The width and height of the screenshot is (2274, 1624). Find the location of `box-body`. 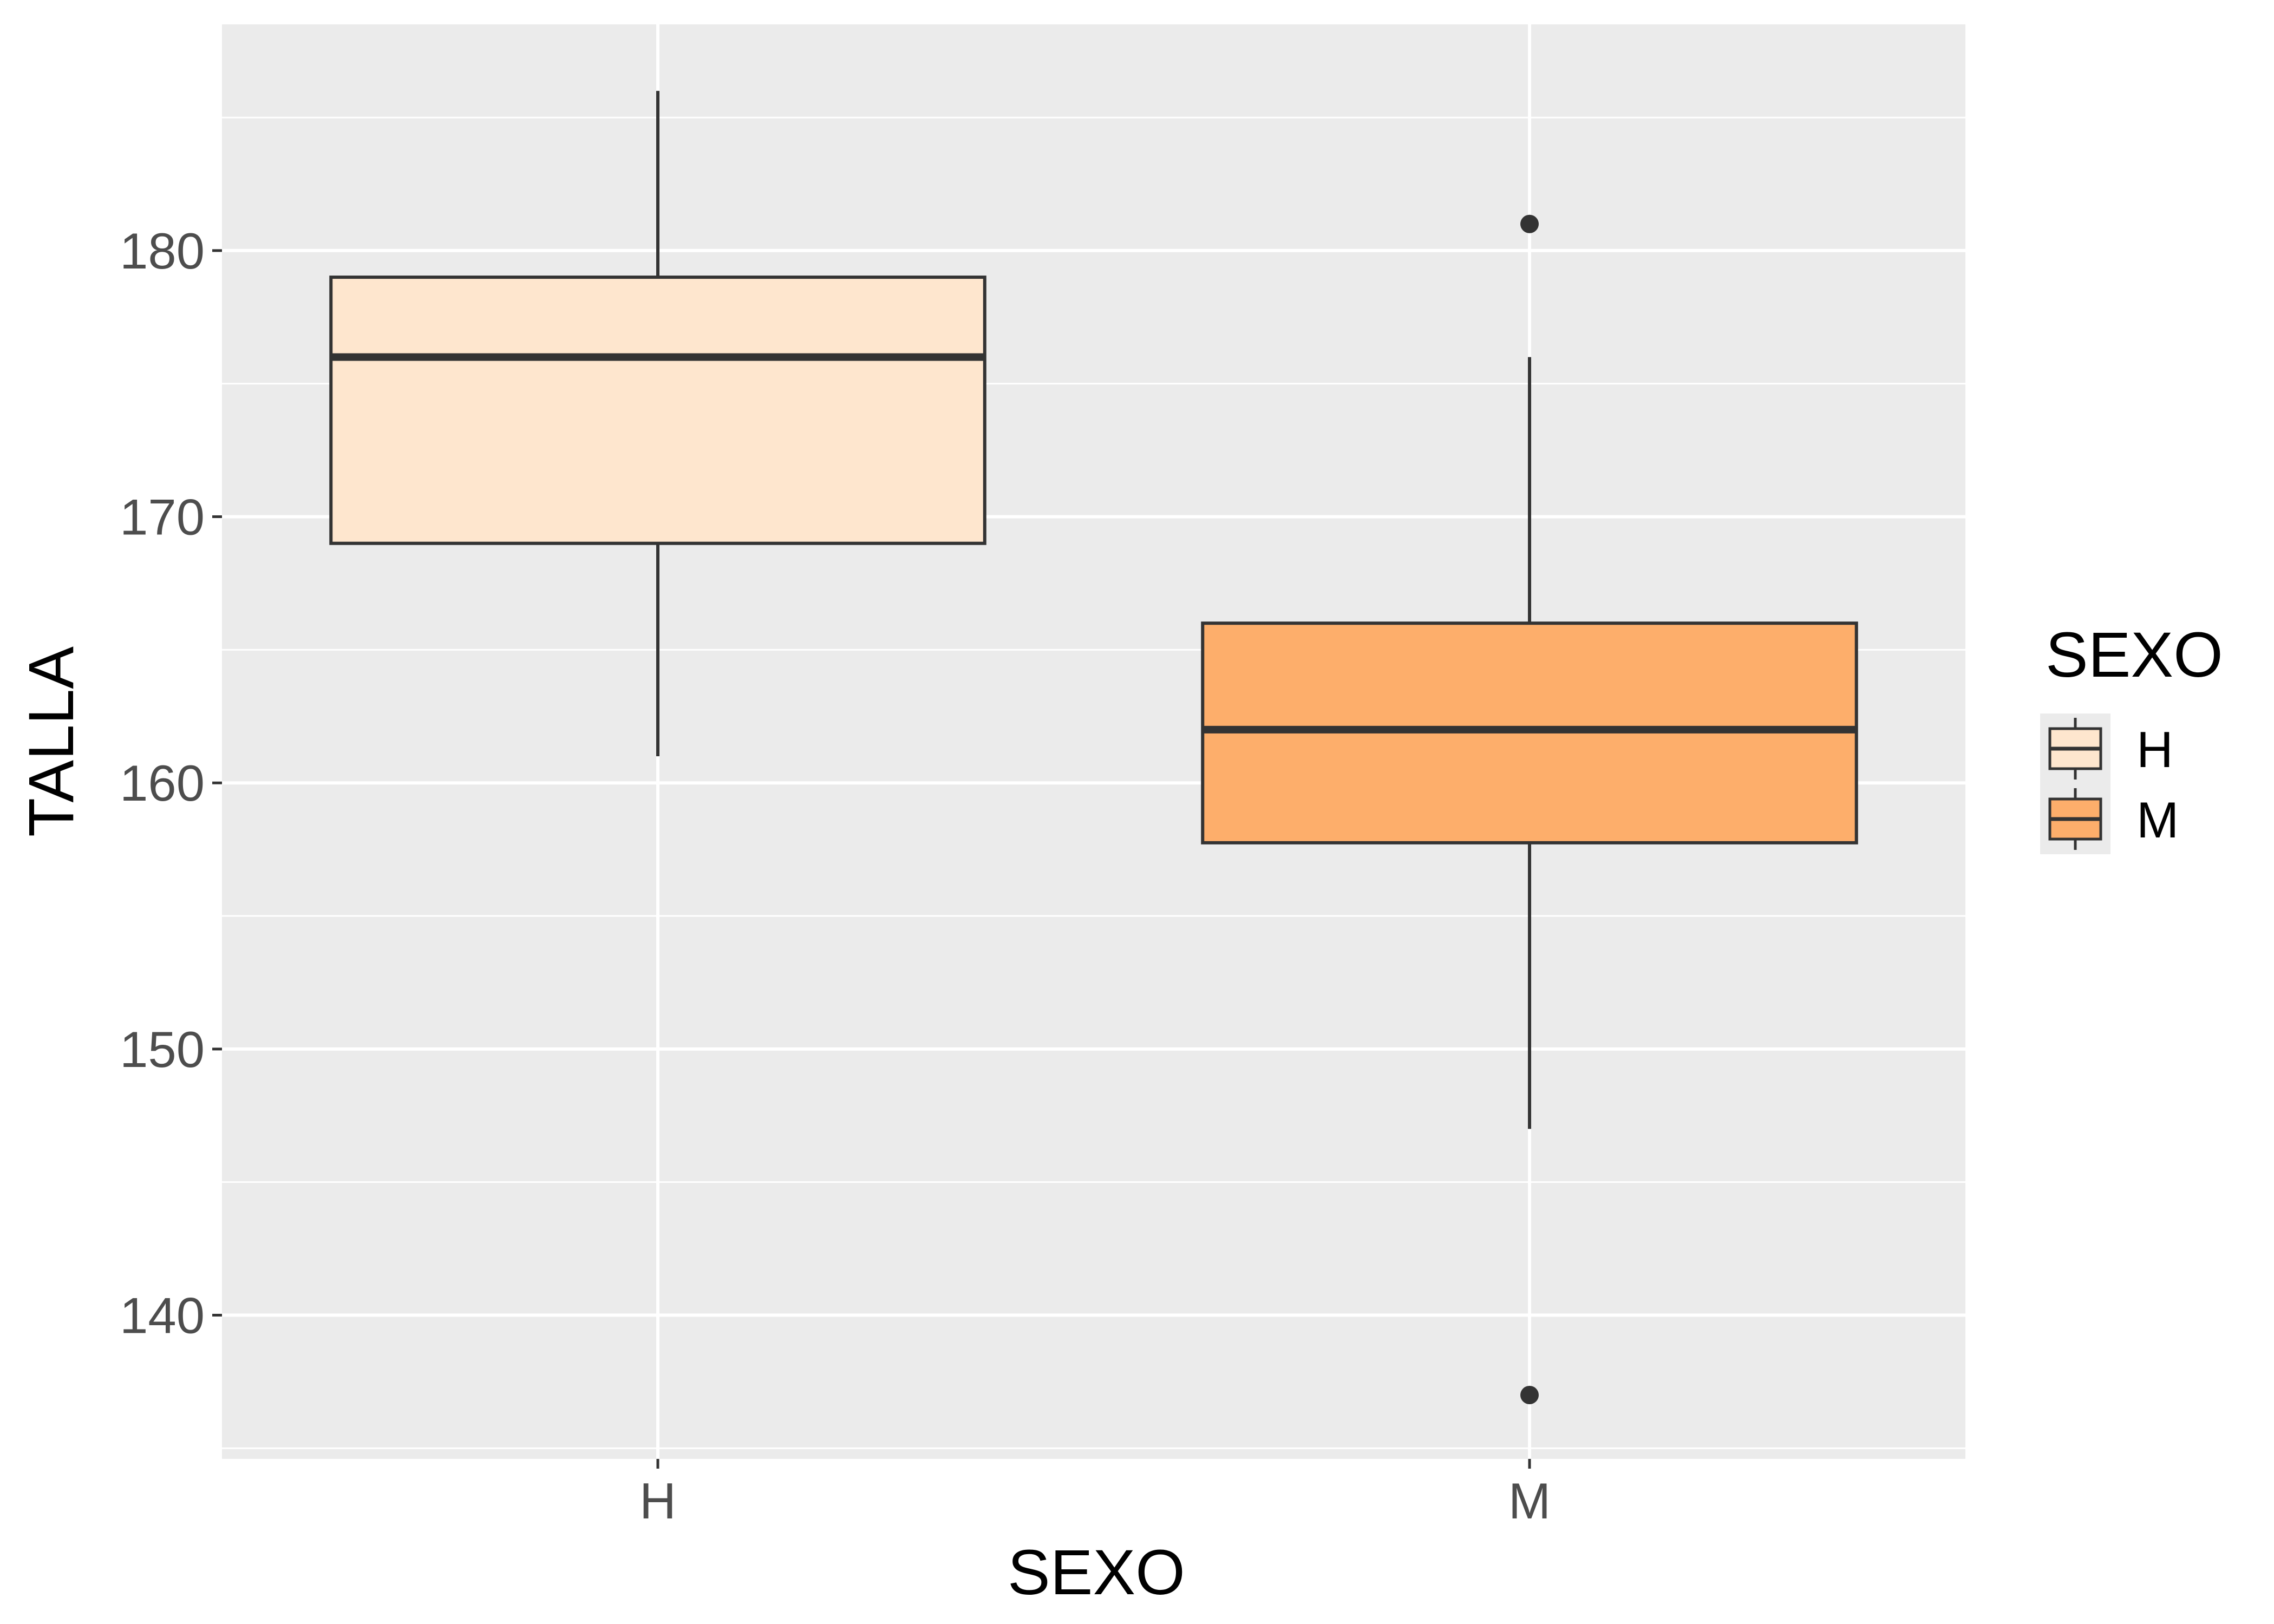

box-body is located at coordinates (658, 410).